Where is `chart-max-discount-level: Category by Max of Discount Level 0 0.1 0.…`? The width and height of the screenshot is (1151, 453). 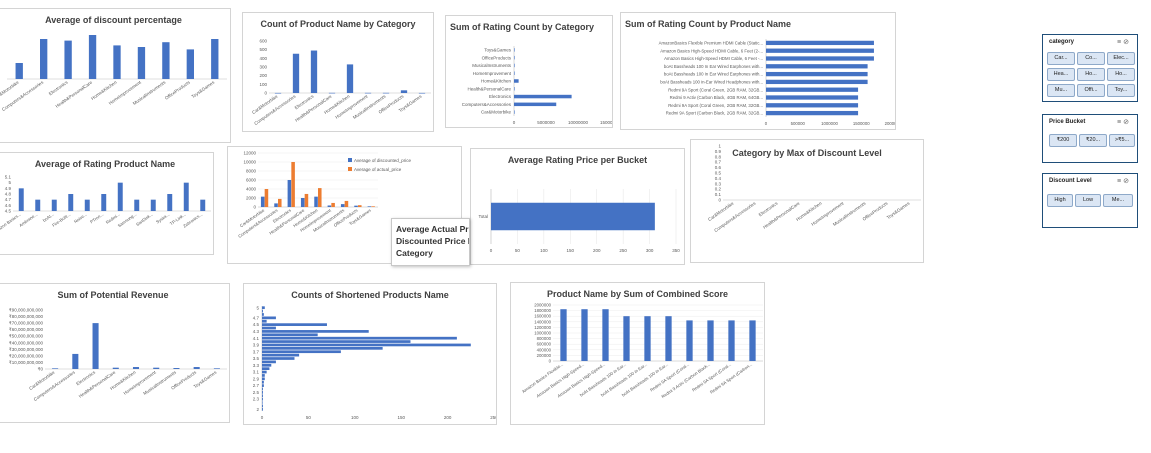
chart-max-discount-level: Category by Max of Discount Level 0 0.1 0.… is located at coordinates (807, 201).